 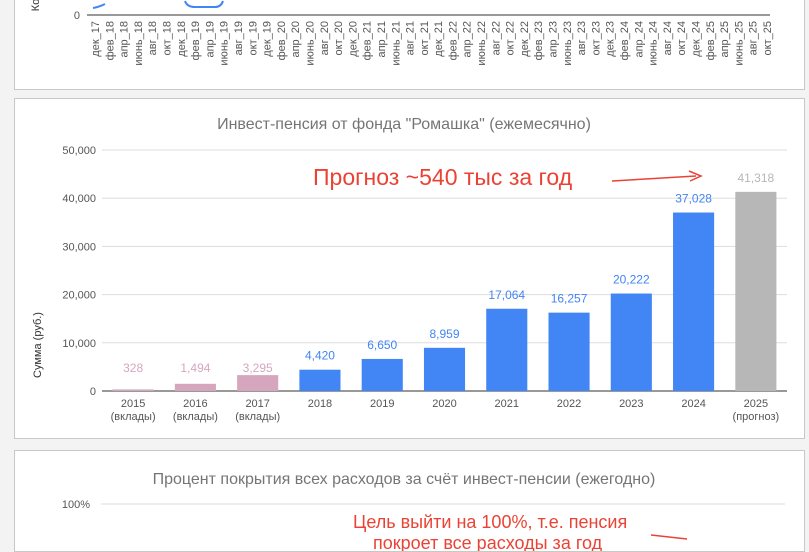 I want to click on x-tick-sublabel: (прогноз), so click(x=756, y=417).